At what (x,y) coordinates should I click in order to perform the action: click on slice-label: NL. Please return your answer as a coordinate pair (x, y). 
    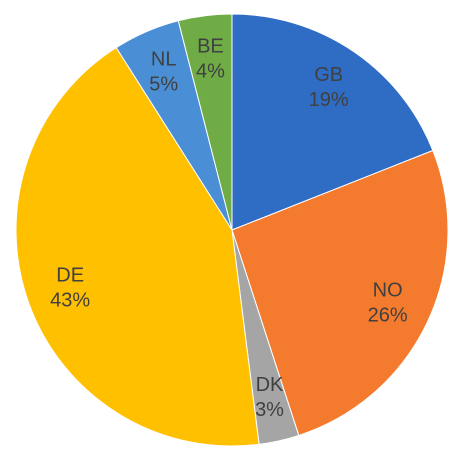
    Looking at the image, I should click on (164, 59).